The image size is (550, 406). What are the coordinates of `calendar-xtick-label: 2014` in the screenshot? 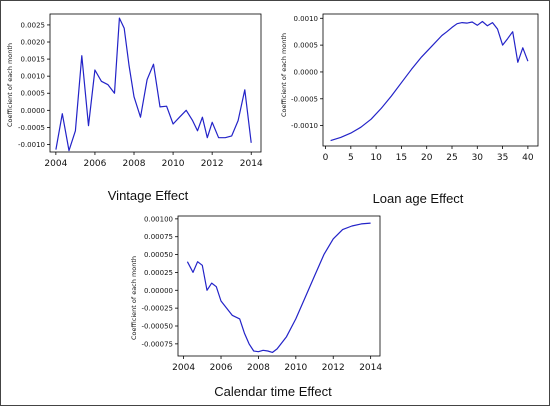 It's located at (370, 368).